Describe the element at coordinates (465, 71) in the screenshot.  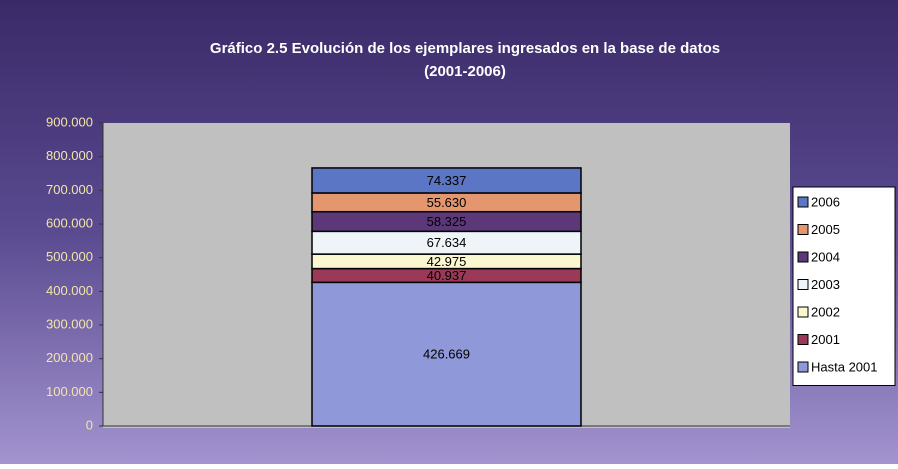
I see `chart-subtitle: (2001-2006)` at that location.